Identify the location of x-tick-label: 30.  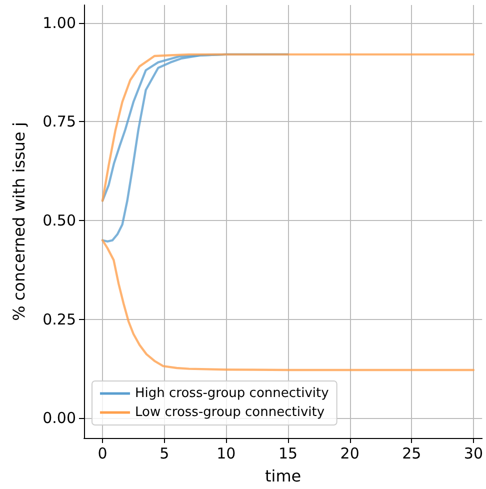
(474, 453).